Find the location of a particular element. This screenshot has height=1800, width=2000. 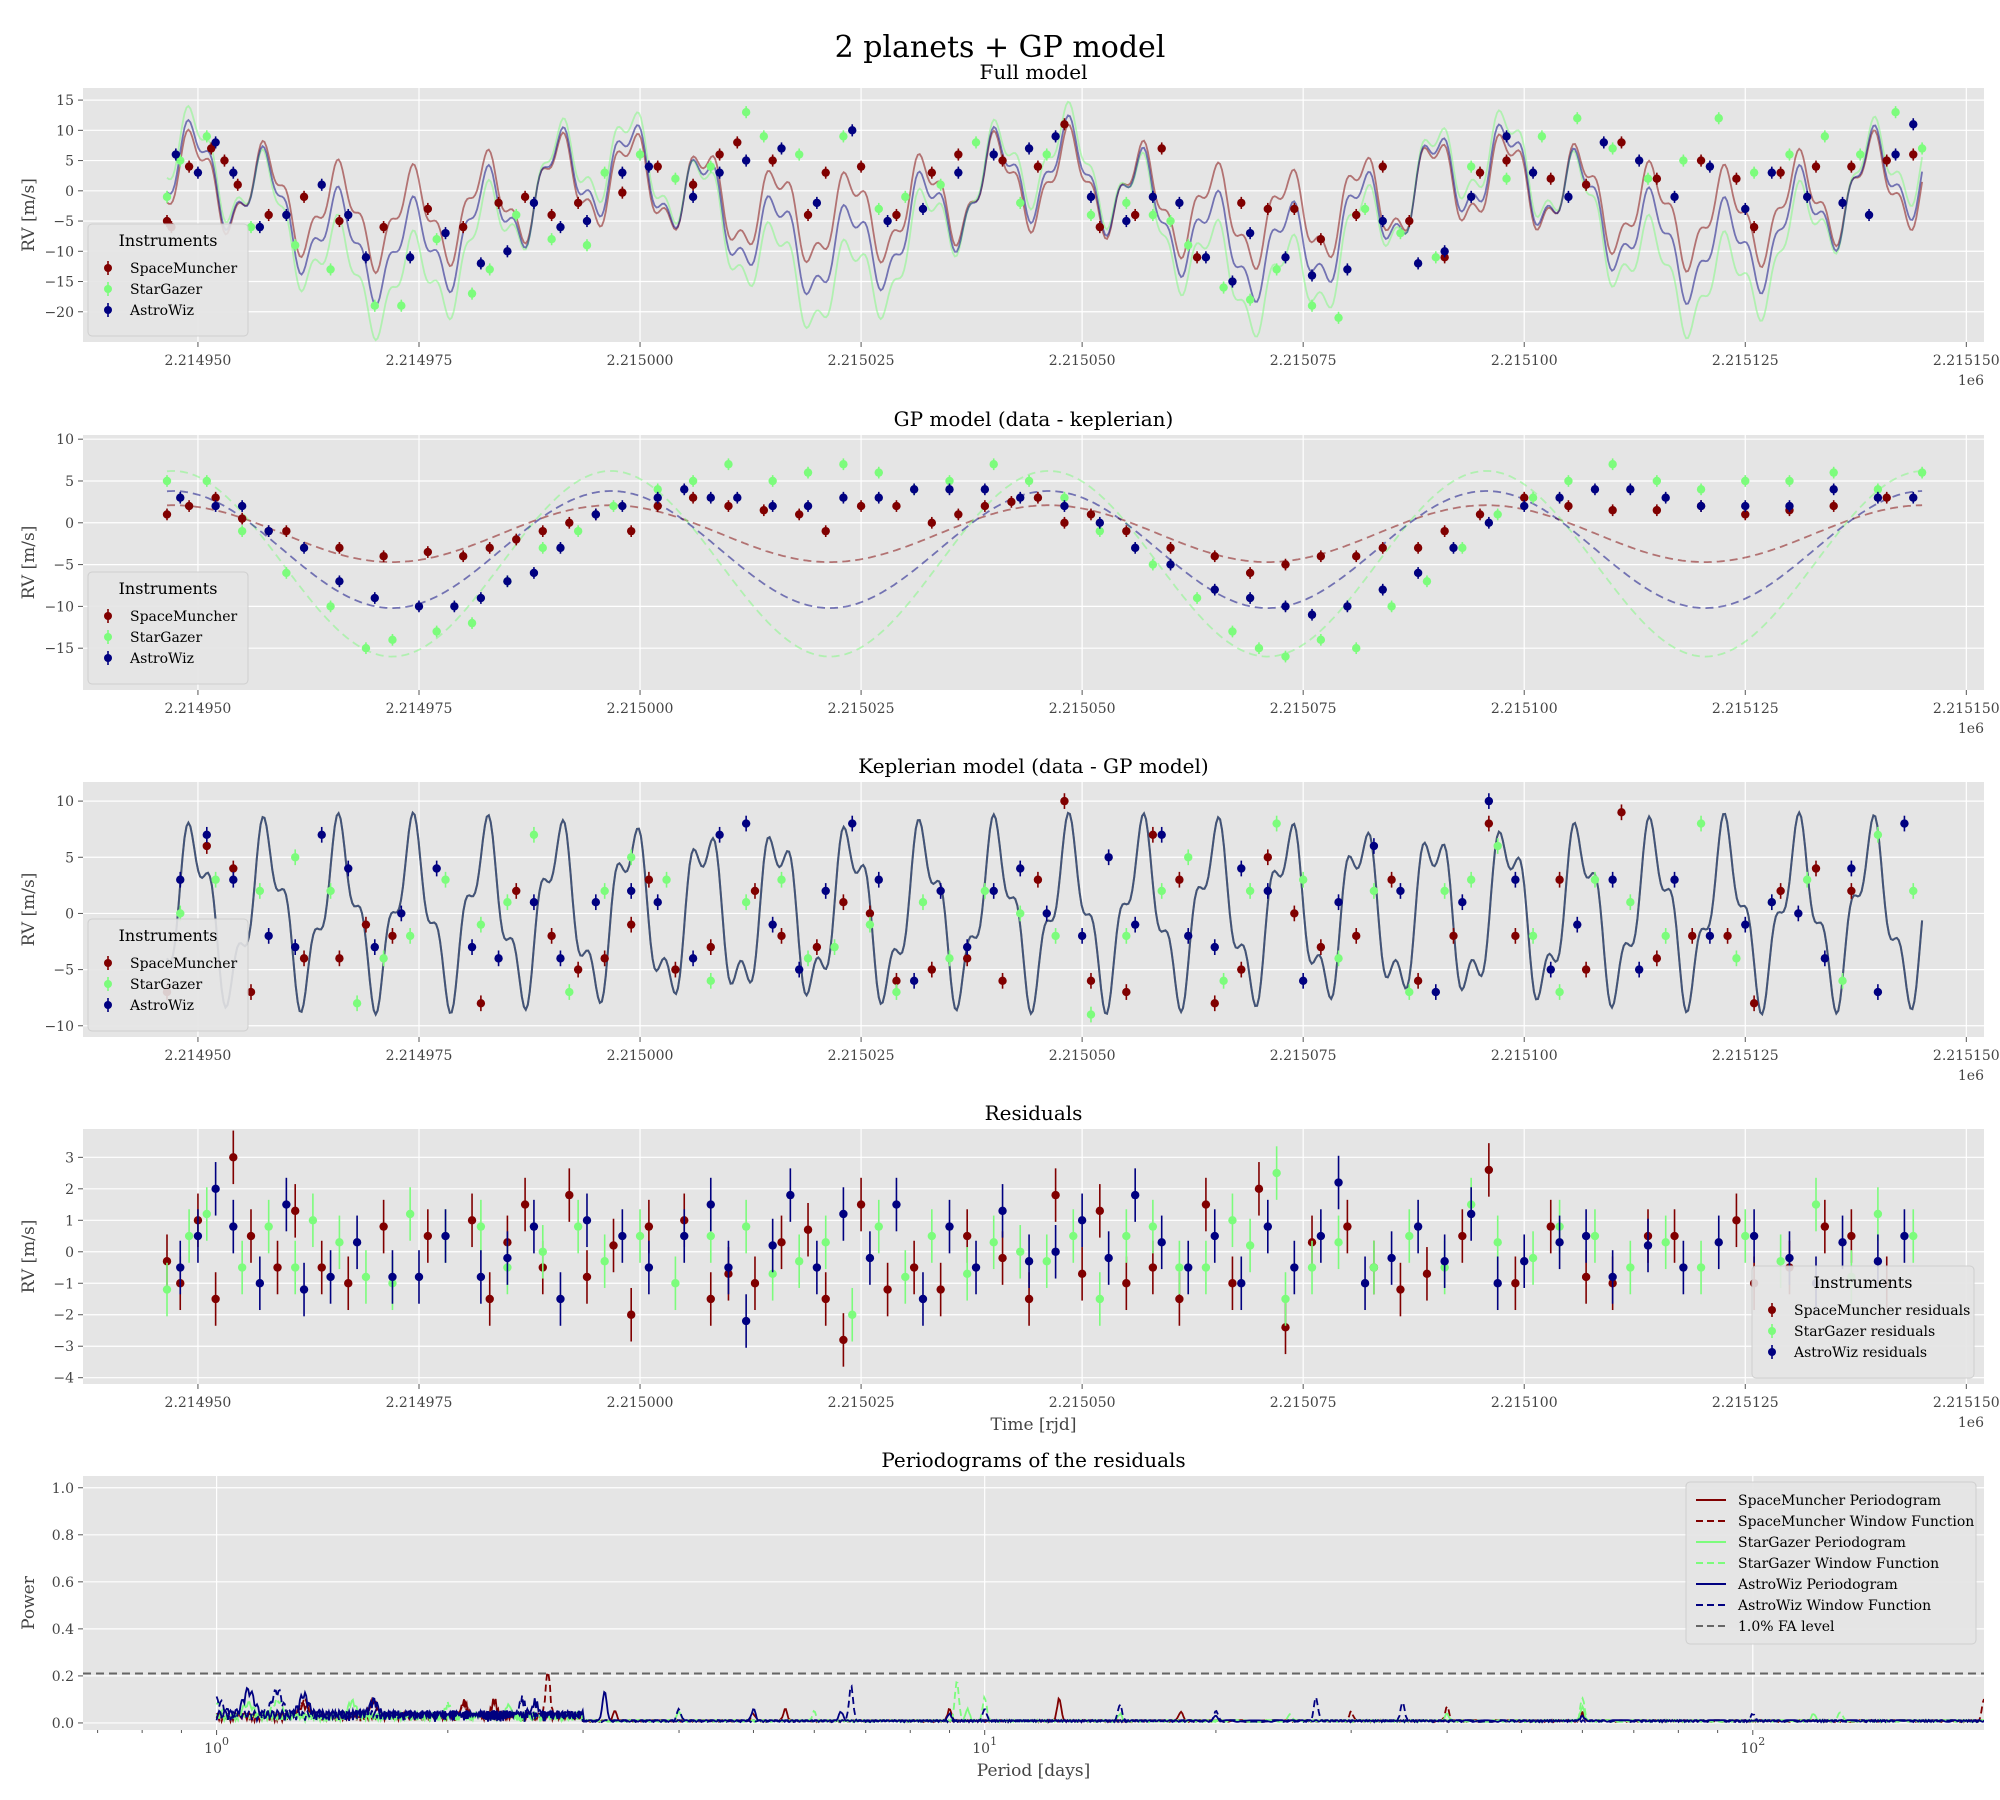

x-tick-label: 2.215100 is located at coordinates (1524, 1056).